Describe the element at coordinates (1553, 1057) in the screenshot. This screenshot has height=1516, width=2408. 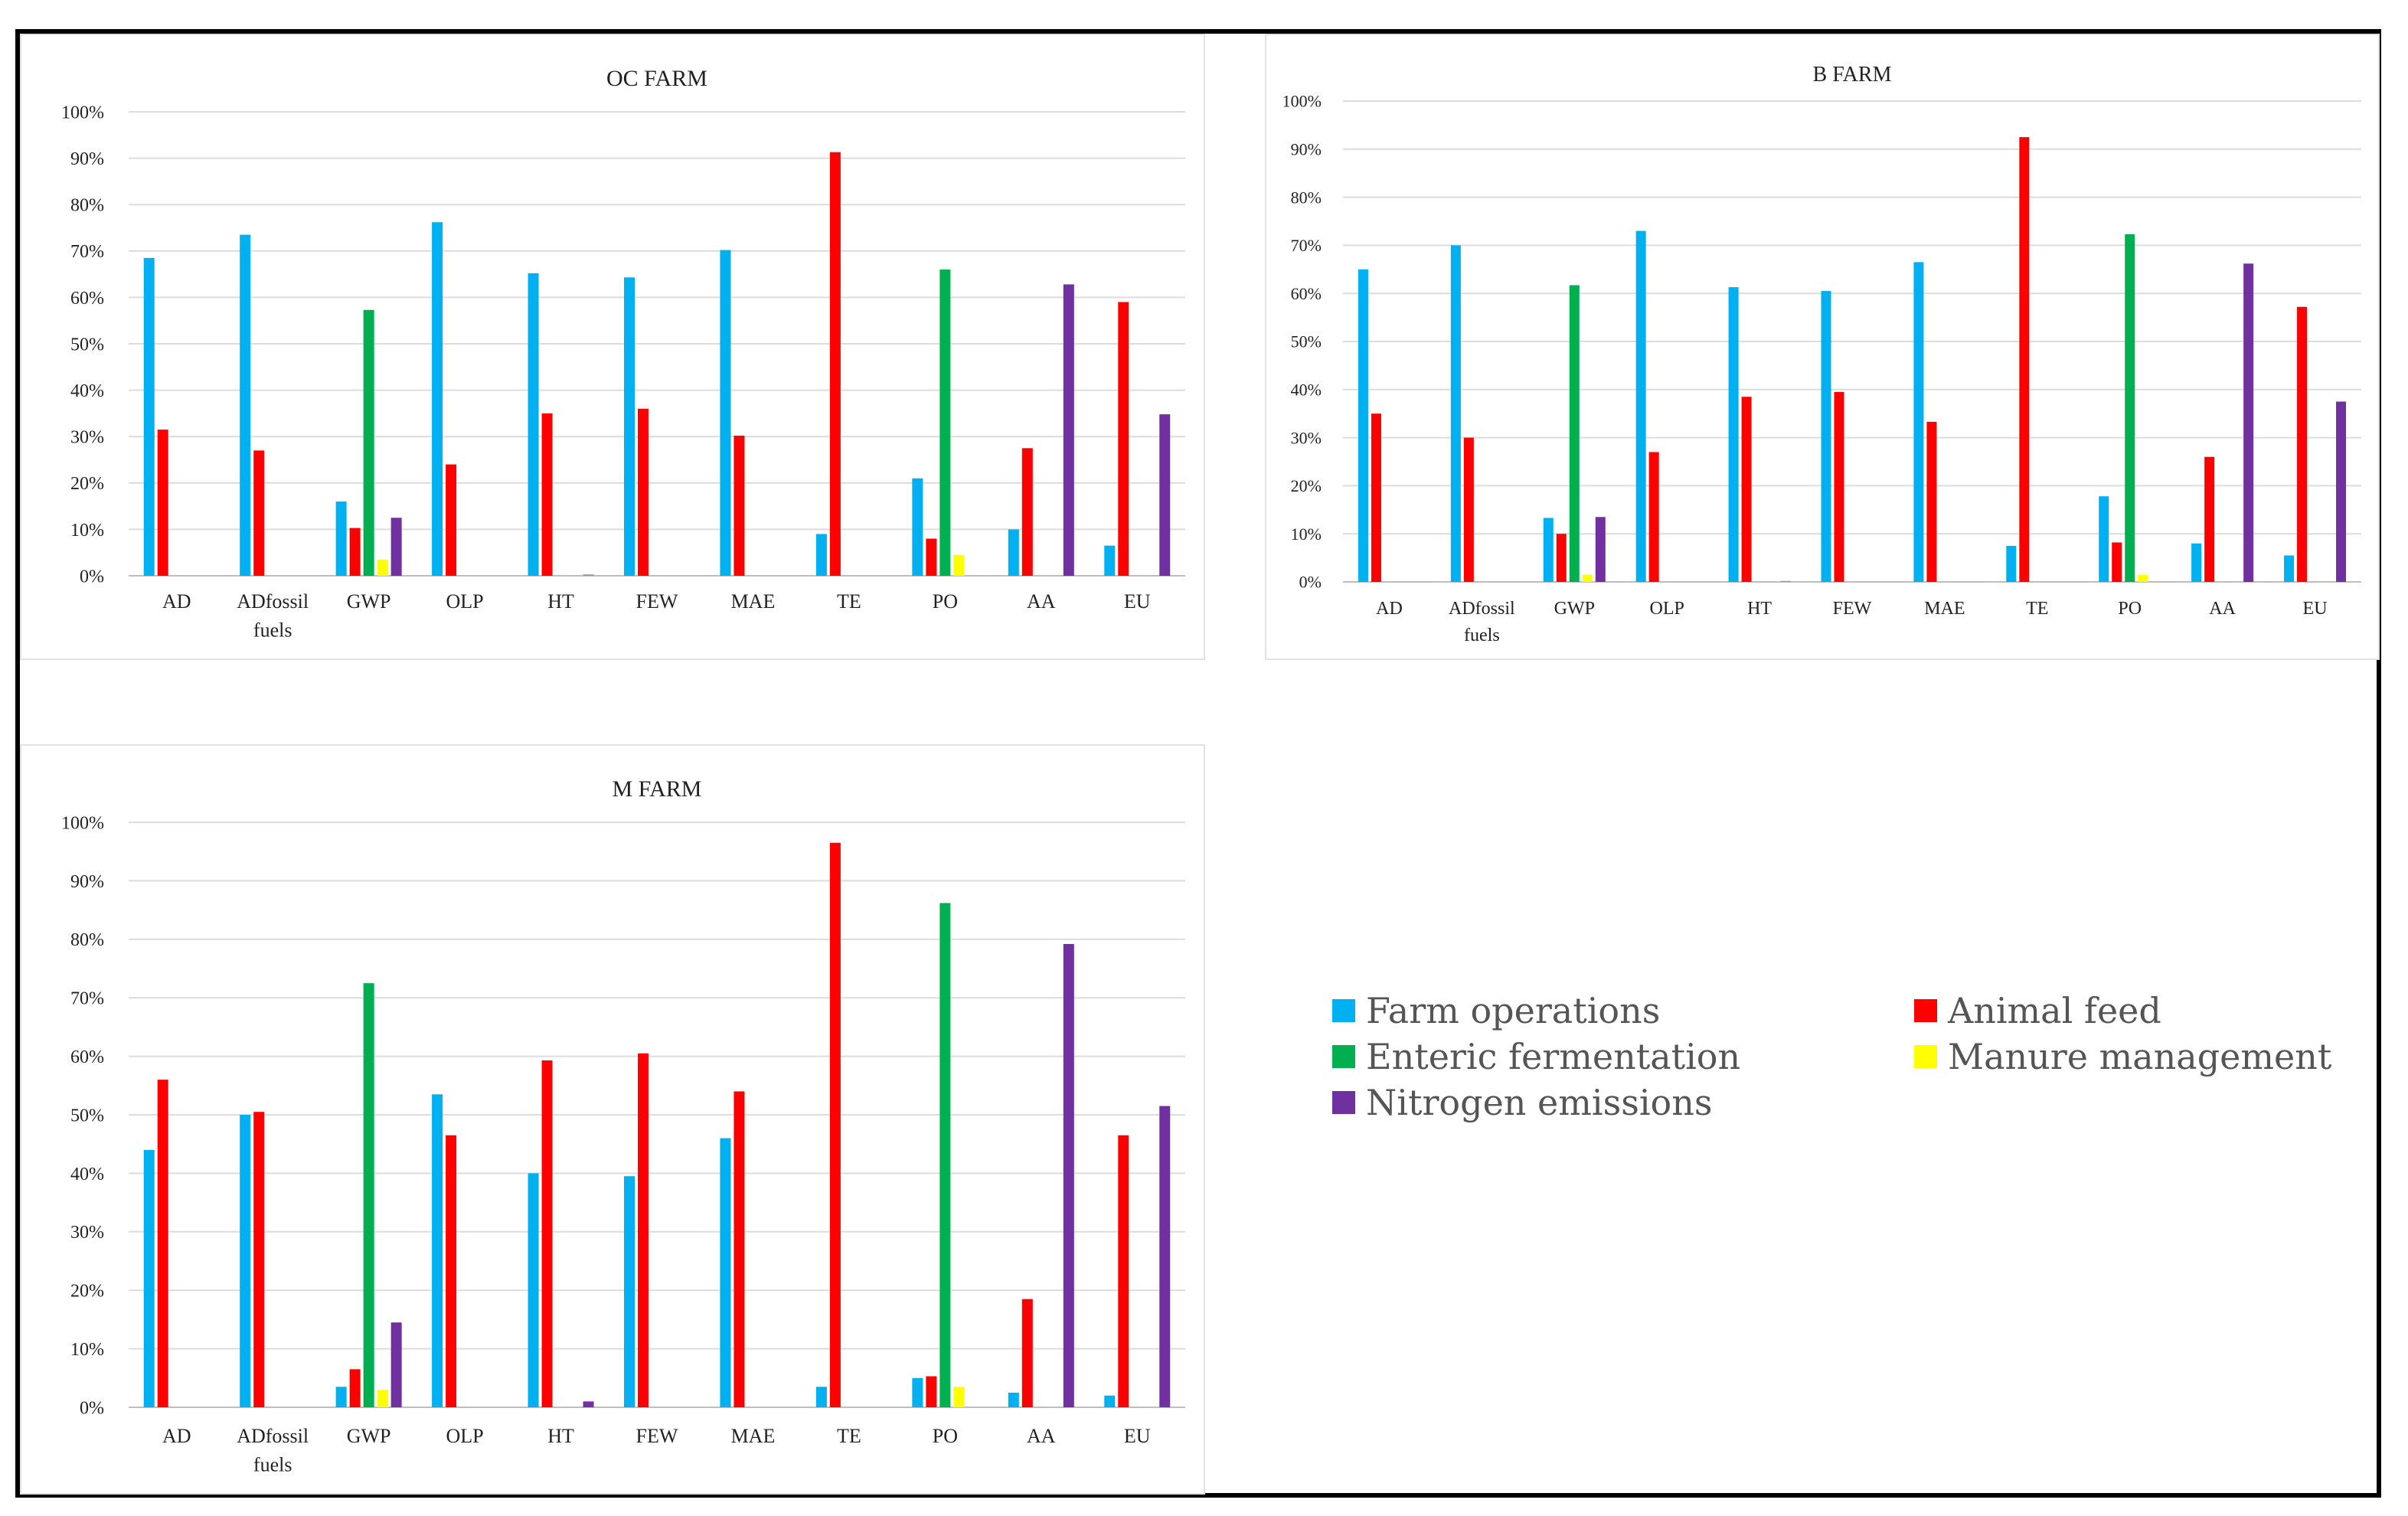
I see `legend-label-enteric-fermentation: Enteric fermentation` at that location.